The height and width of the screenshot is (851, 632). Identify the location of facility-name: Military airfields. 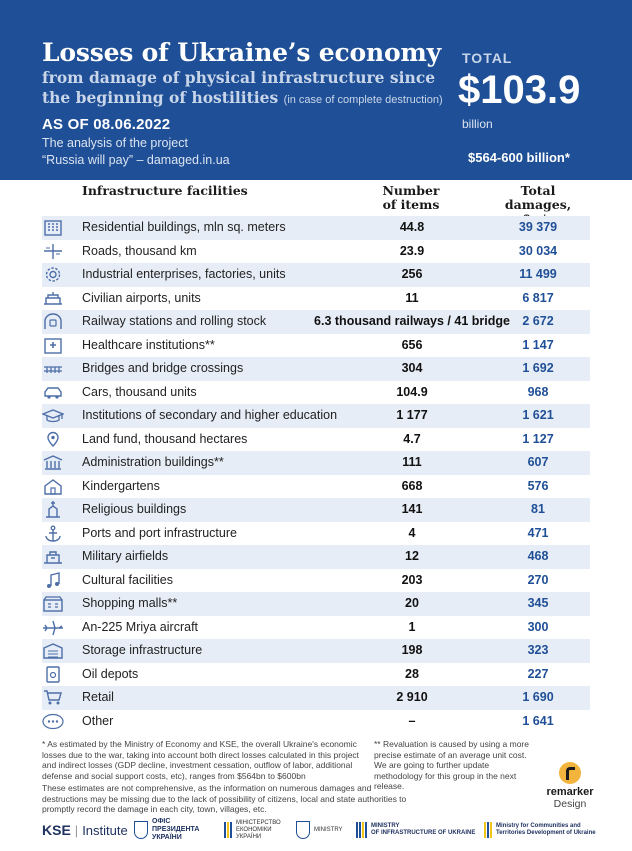
(125, 556).